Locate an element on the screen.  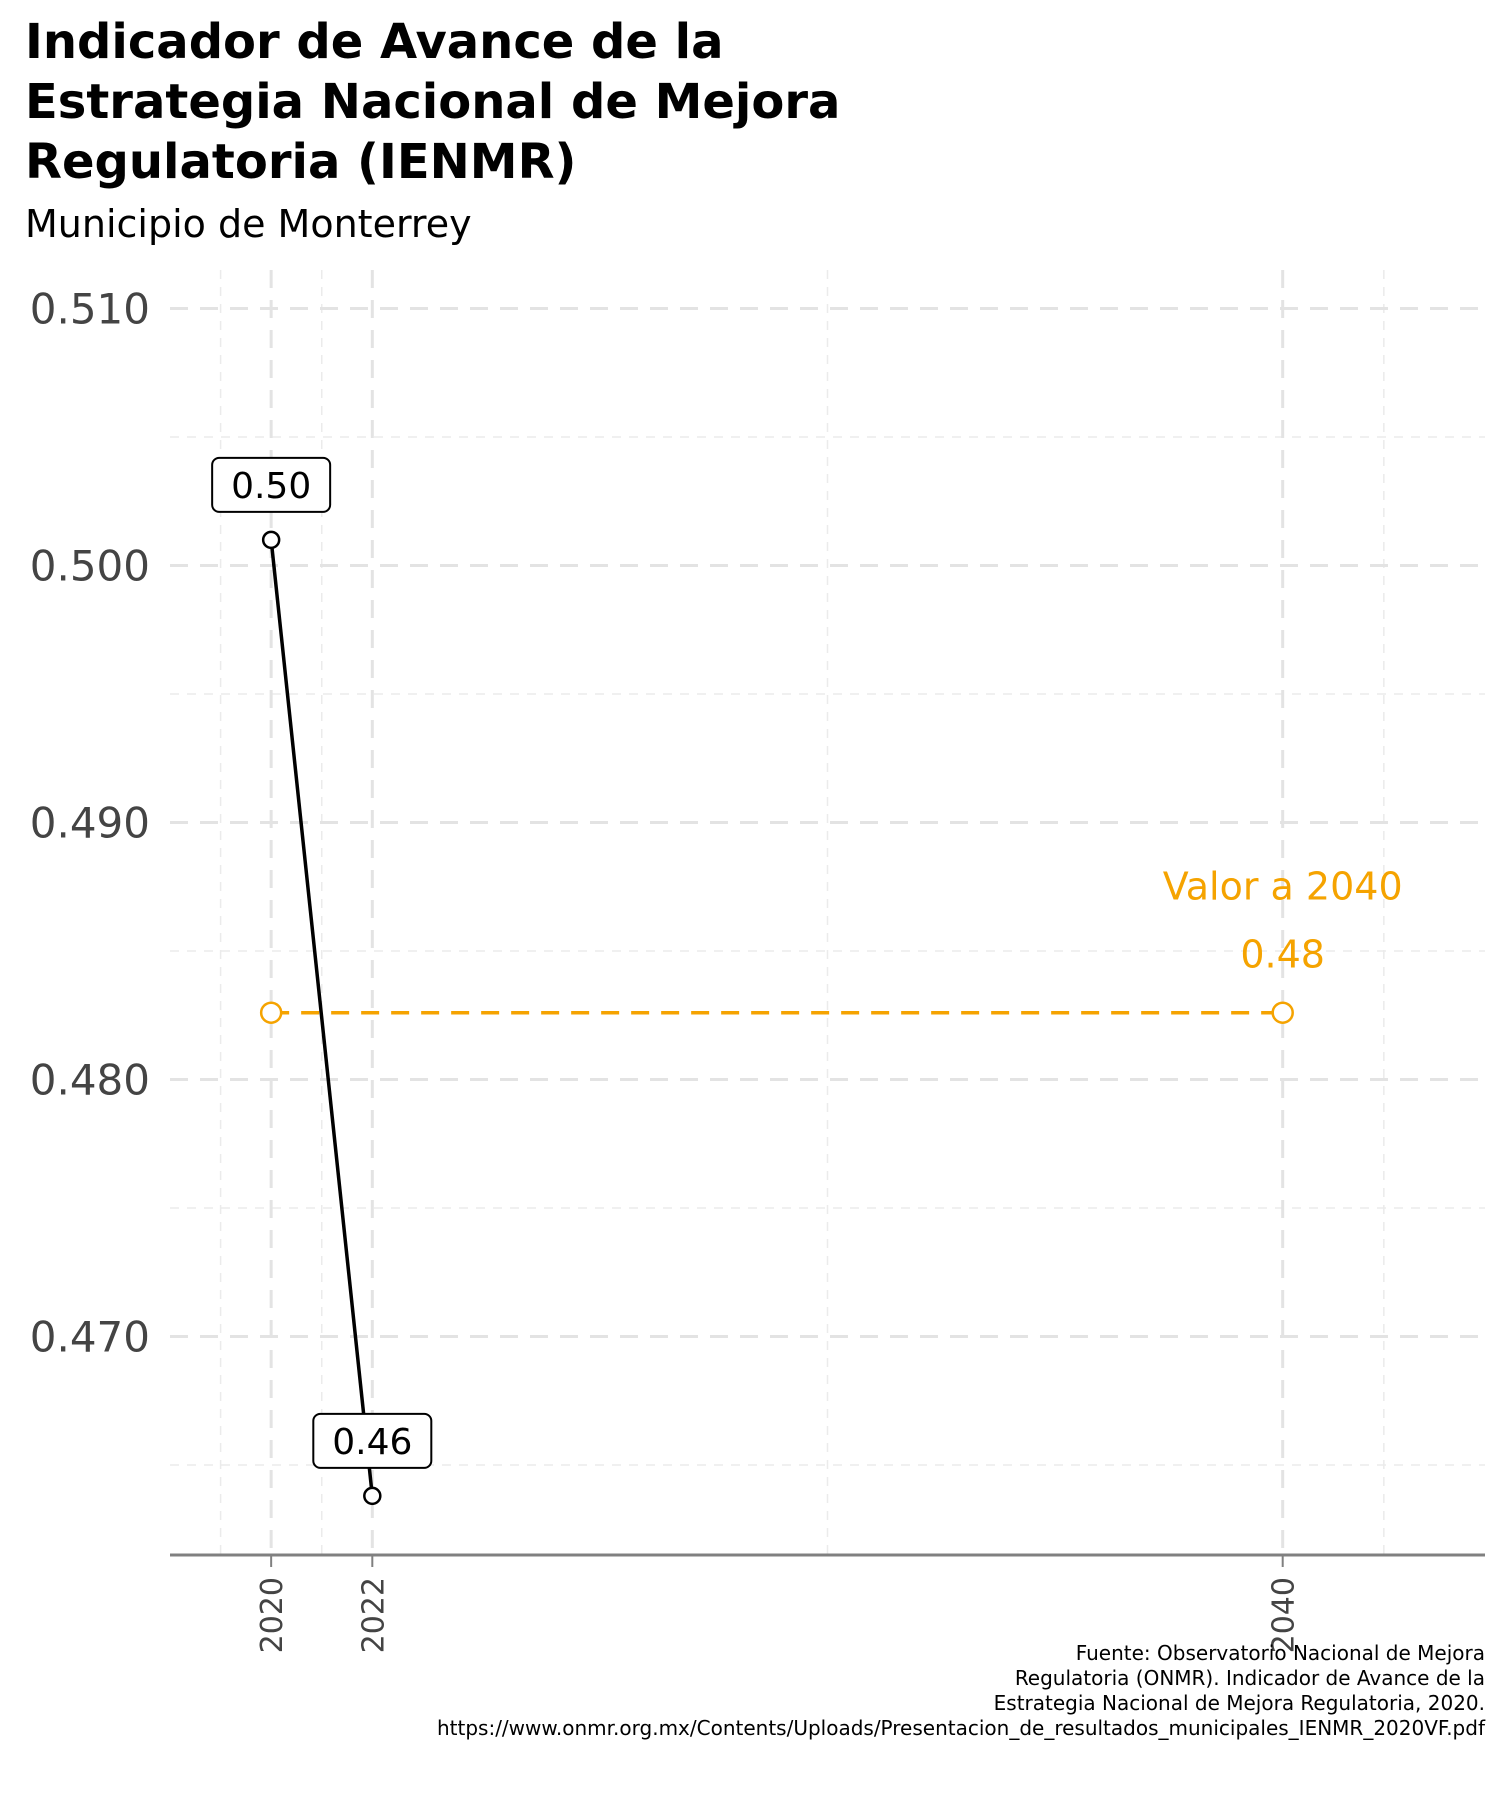
y-tick-label: 0.490 is located at coordinates (90, 823).